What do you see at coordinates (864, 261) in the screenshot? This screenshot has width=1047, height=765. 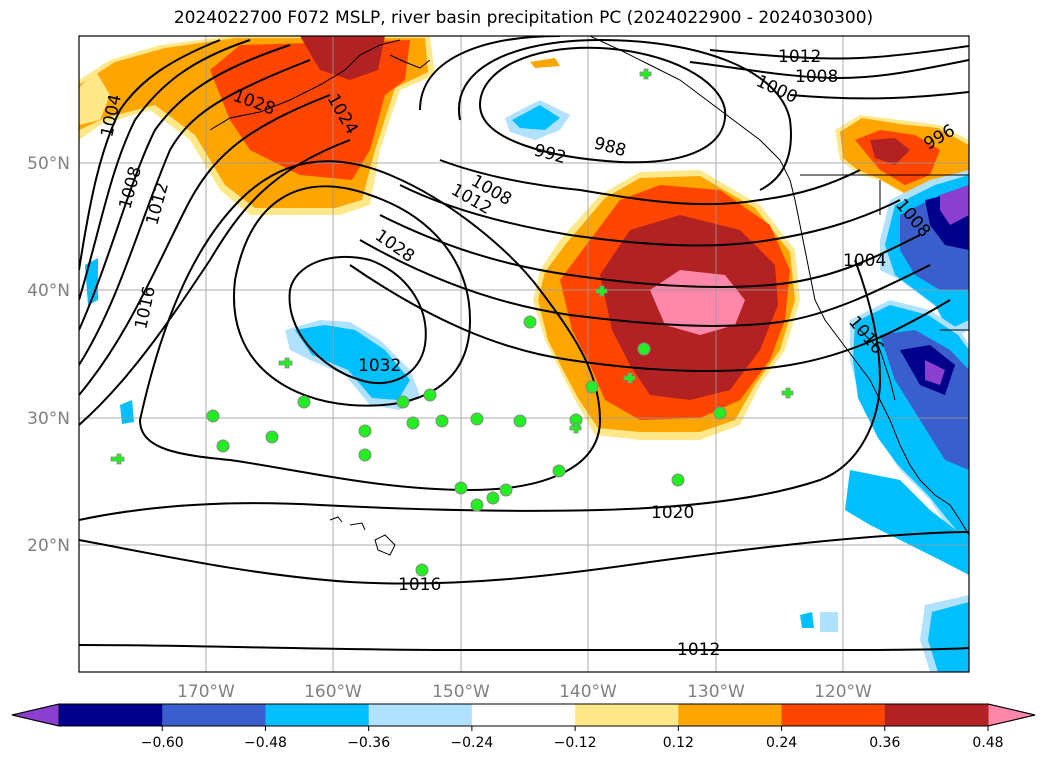 I see `isobar-label: 1004` at bounding box center [864, 261].